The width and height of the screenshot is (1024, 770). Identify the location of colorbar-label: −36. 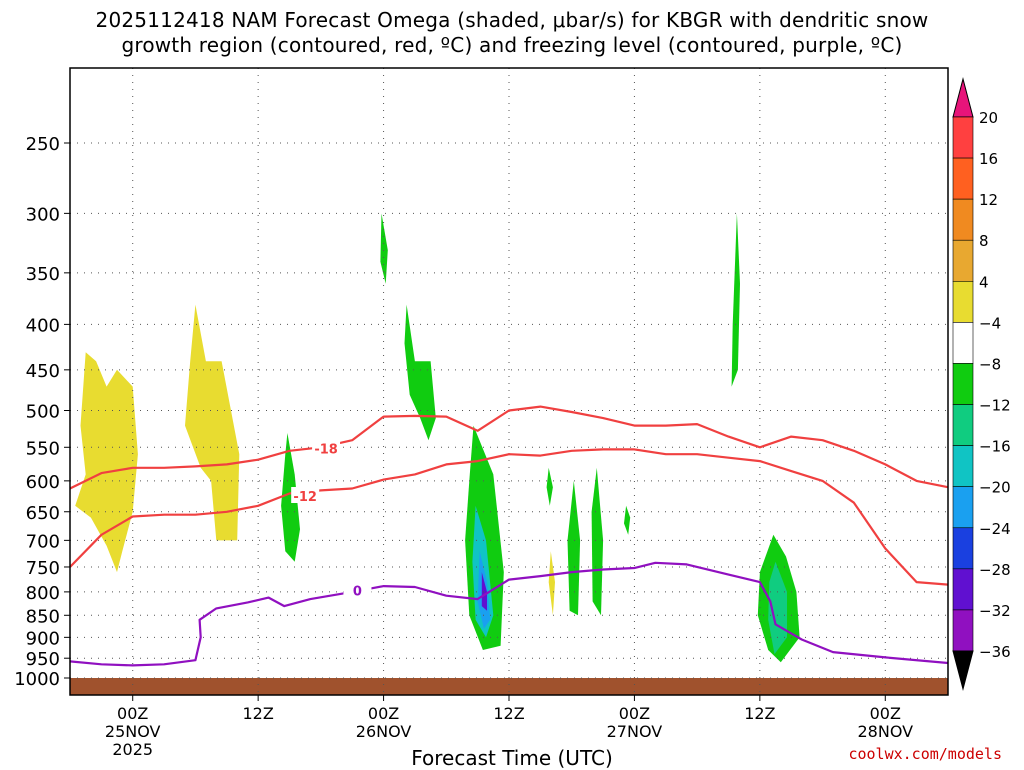
(995, 652).